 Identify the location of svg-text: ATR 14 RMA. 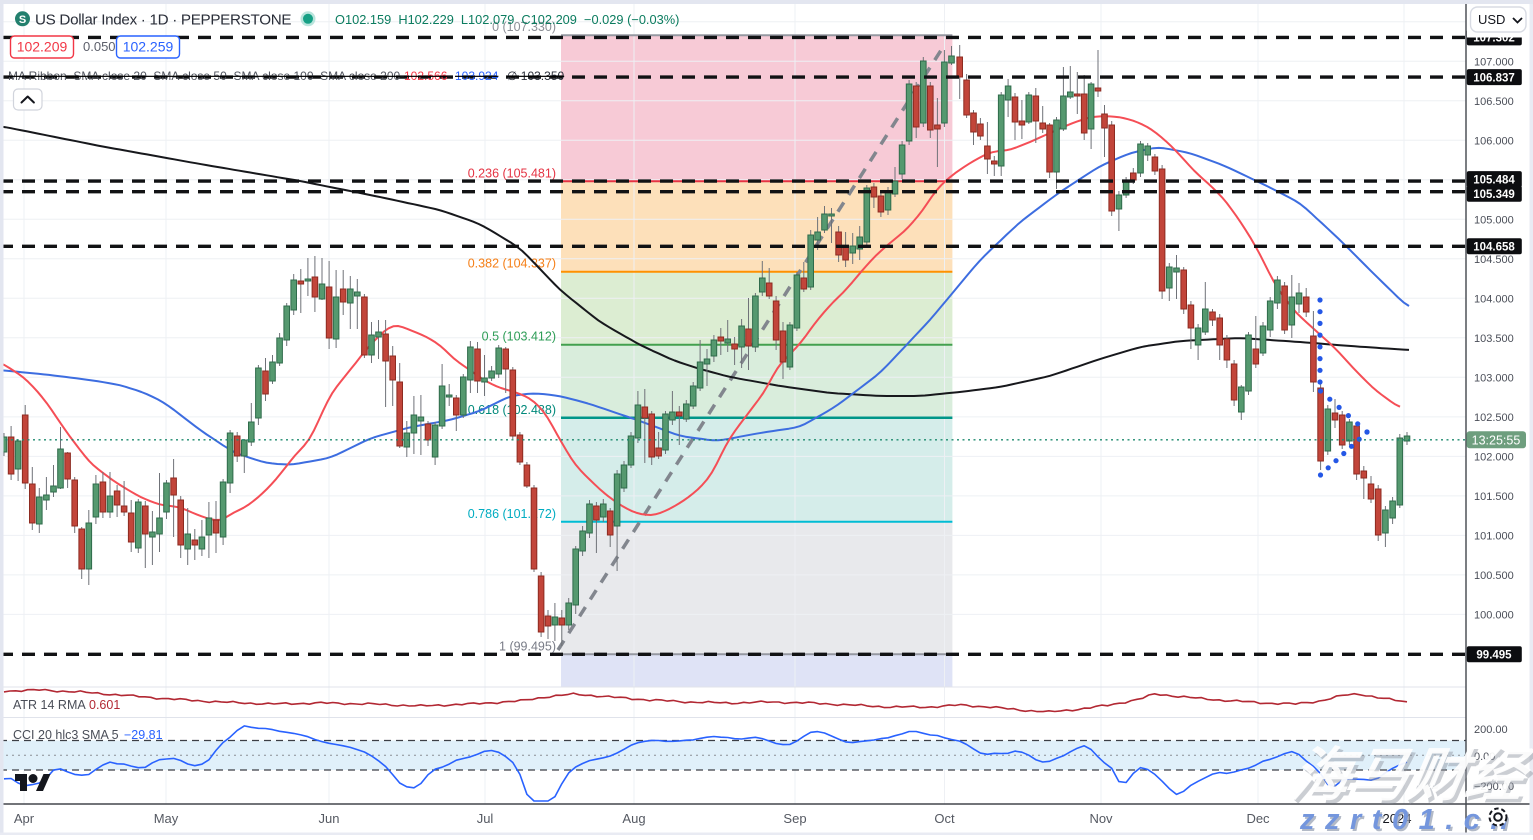
(49, 705).